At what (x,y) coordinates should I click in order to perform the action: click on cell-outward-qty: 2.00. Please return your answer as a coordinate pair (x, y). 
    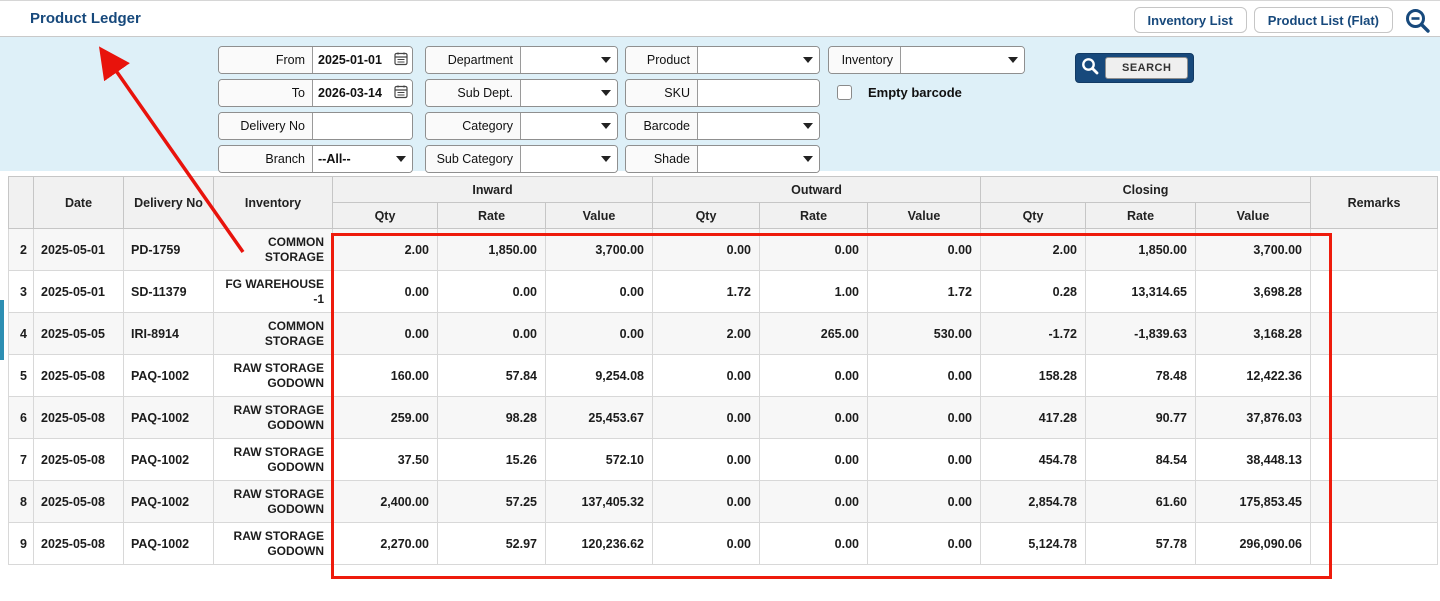
    Looking at the image, I should click on (706, 333).